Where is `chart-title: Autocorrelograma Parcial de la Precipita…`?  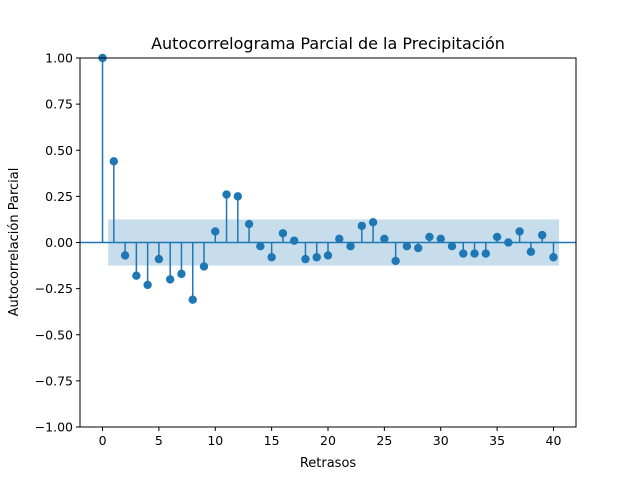
chart-title: Autocorrelograma Parcial de la Precipita… is located at coordinates (328, 43).